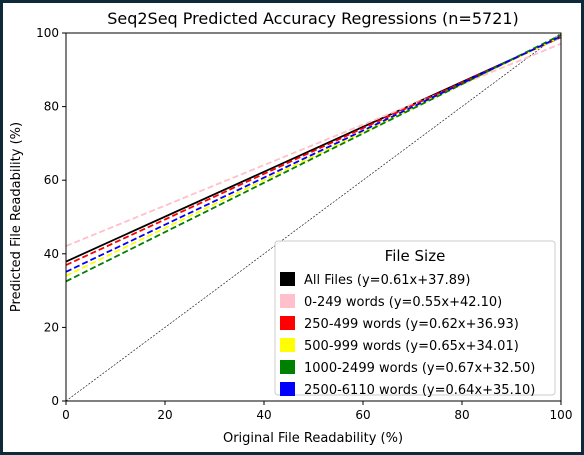 The height and width of the screenshot is (455, 584). Describe the element at coordinates (387, 280) in the screenshot. I see `legend-entry-label: All Files (y=0.61x+37.89)` at that location.